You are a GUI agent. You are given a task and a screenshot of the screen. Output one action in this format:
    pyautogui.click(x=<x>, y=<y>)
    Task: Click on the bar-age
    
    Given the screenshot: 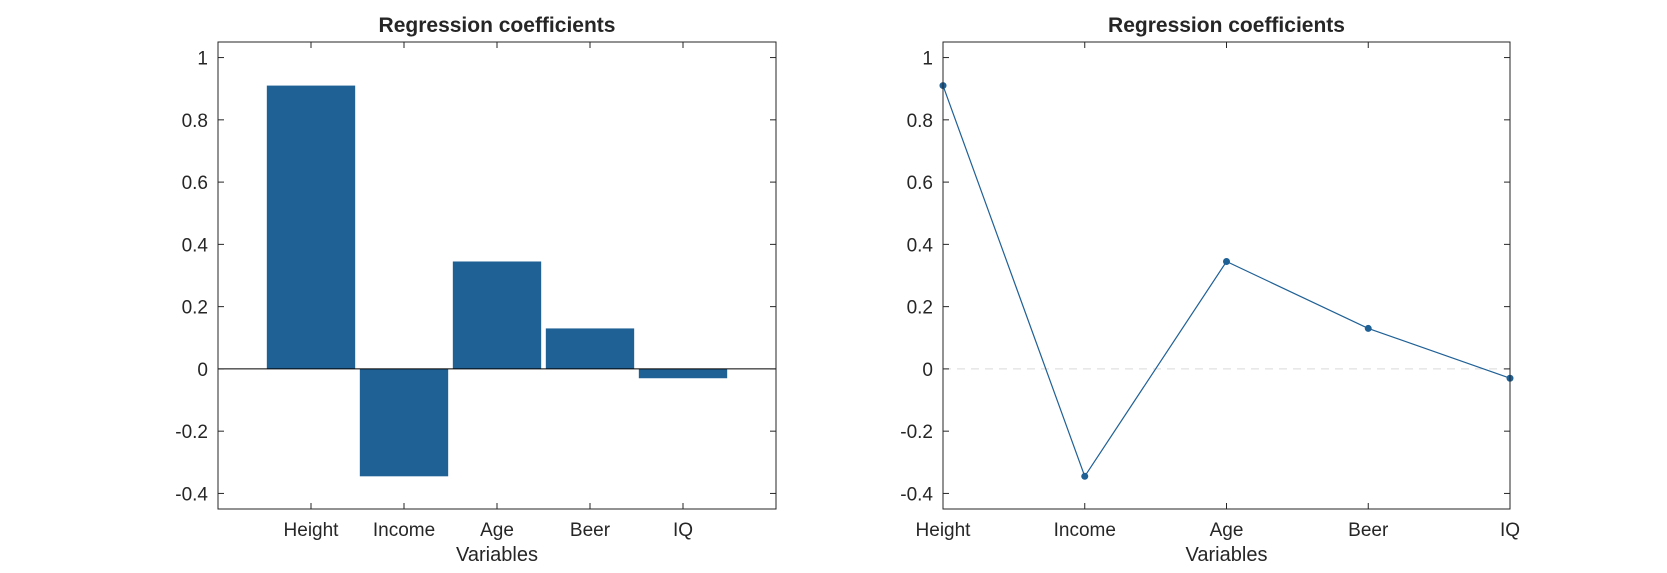 What is the action you would take?
    pyautogui.click(x=497, y=315)
    